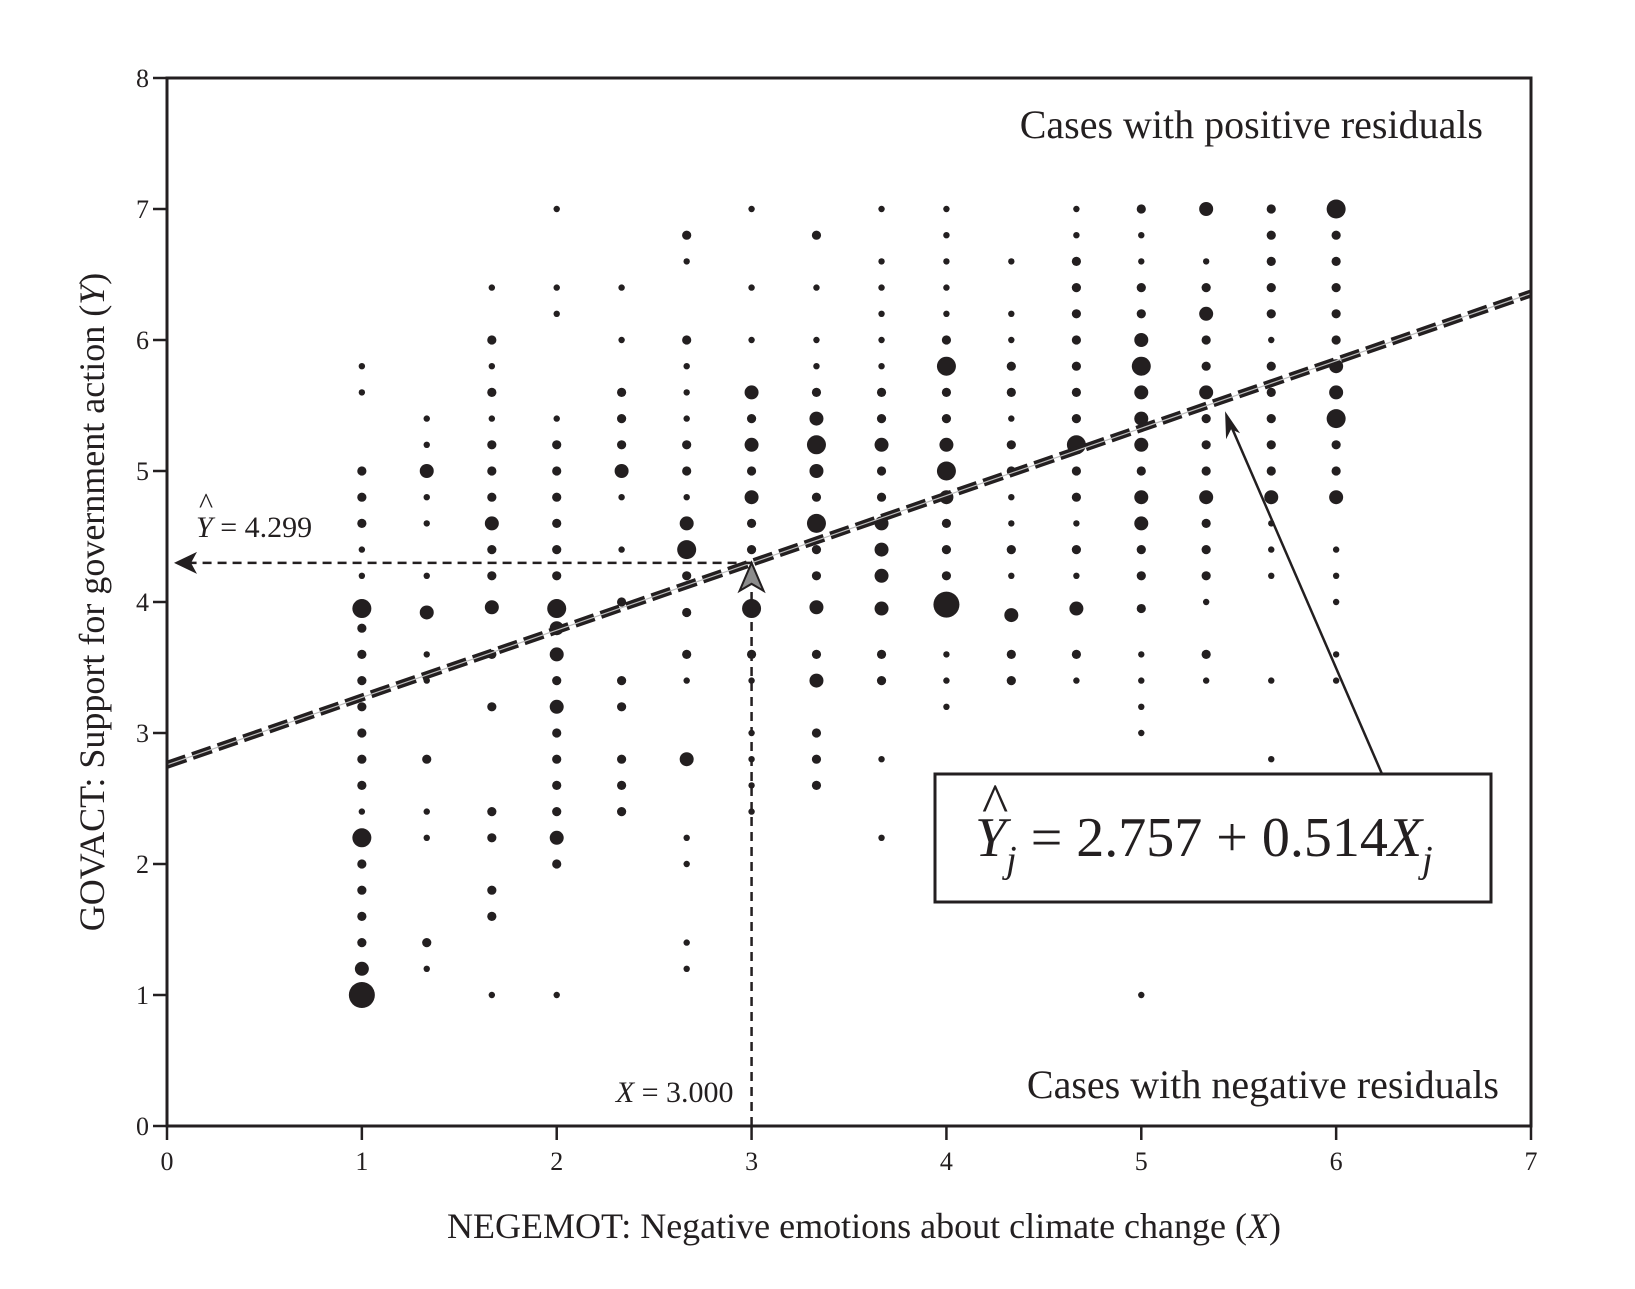 The width and height of the screenshot is (1635, 1289). What do you see at coordinates (1263, 1084) in the screenshot?
I see `negative-residuals-label: Cases with negative residuals` at bounding box center [1263, 1084].